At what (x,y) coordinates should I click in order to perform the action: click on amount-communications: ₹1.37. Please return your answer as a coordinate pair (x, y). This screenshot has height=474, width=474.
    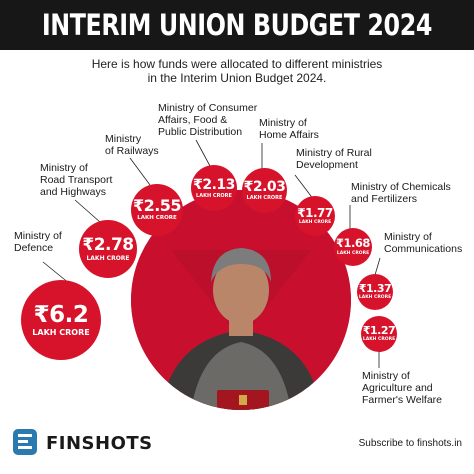
    Looking at the image, I should click on (375, 289).